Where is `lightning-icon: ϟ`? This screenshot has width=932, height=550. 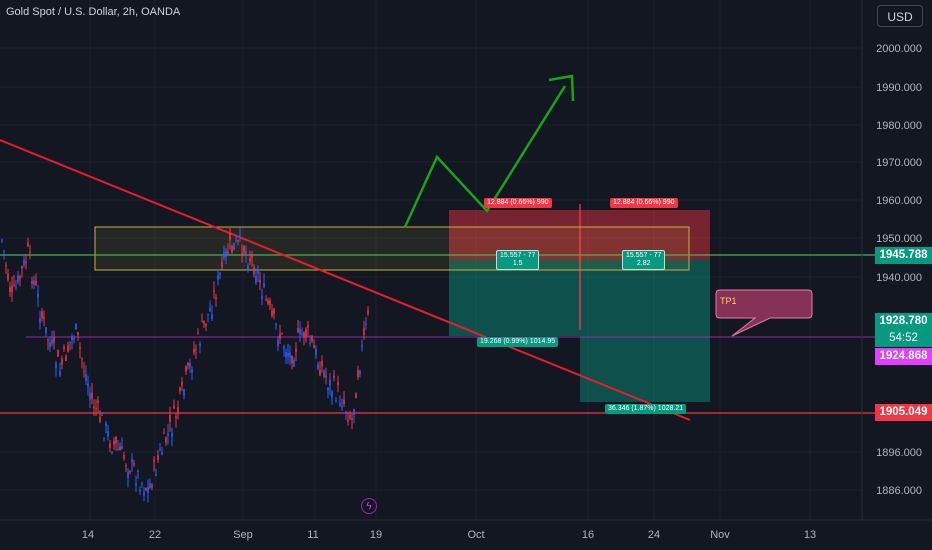
lightning-icon: ϟ is located at coordinates (369, 506).